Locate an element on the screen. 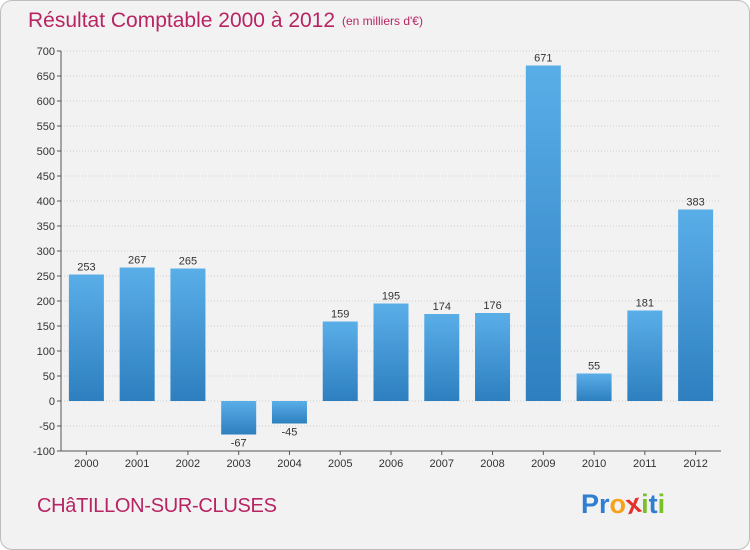  x-tick-label: 2005 is located at coordinates (340, 464).